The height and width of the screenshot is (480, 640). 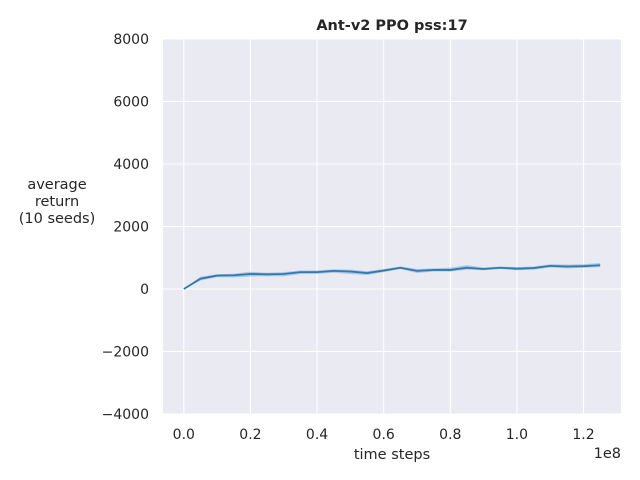 What do you see at coordinates (184, 435) in the screenshot?
I see `x-tick-label: 0.0` at bounding box center [184, 435].